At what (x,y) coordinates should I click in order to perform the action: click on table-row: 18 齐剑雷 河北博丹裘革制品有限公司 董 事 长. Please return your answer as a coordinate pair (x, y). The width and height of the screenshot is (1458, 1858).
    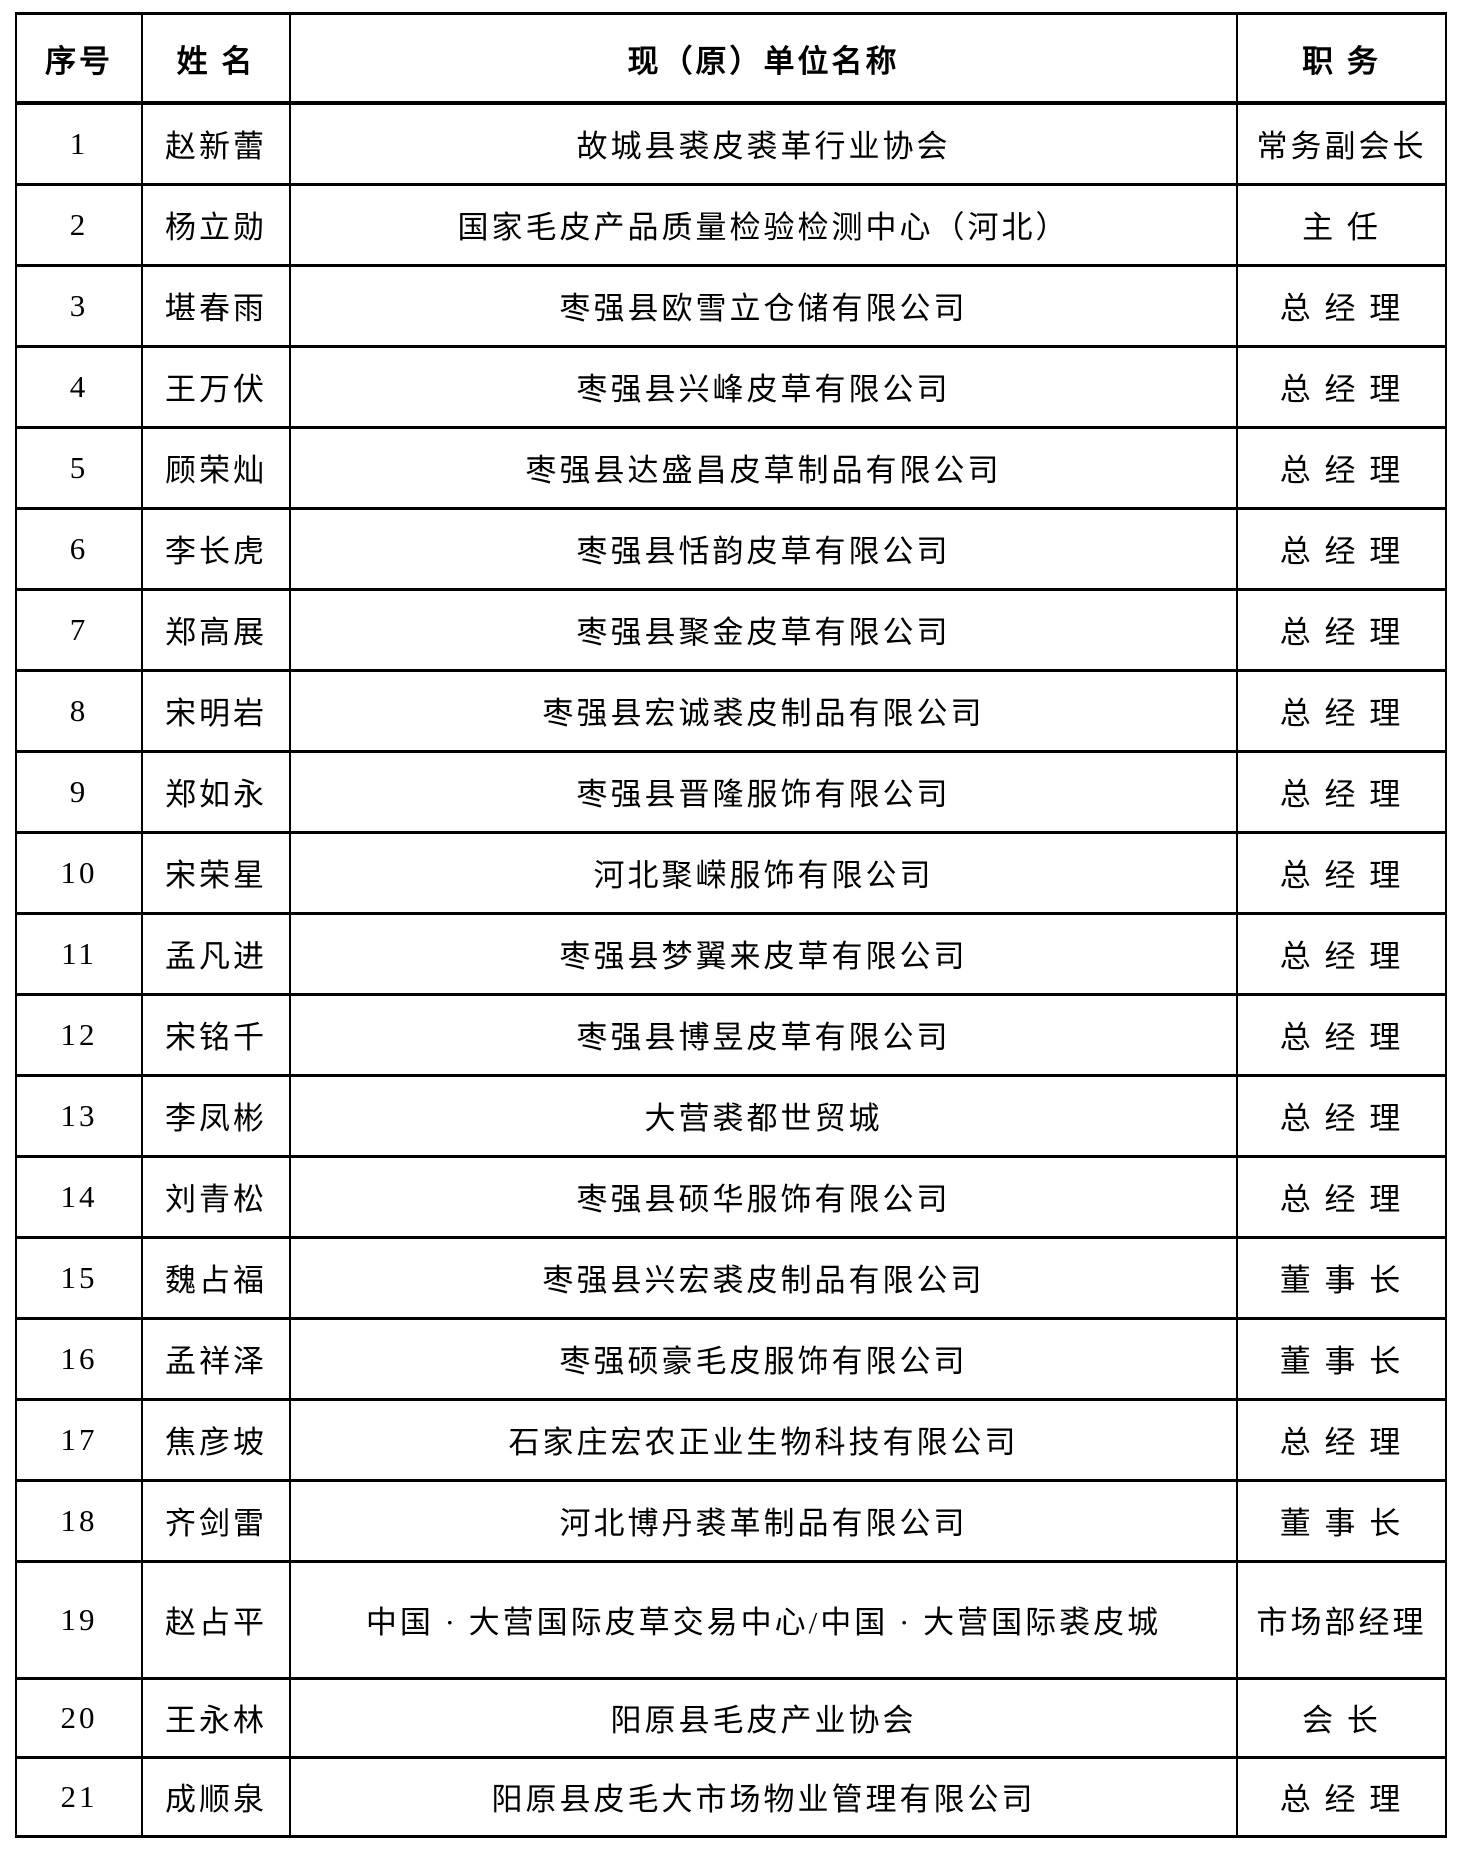
    Looking at the image, I should click on (731, 1520).